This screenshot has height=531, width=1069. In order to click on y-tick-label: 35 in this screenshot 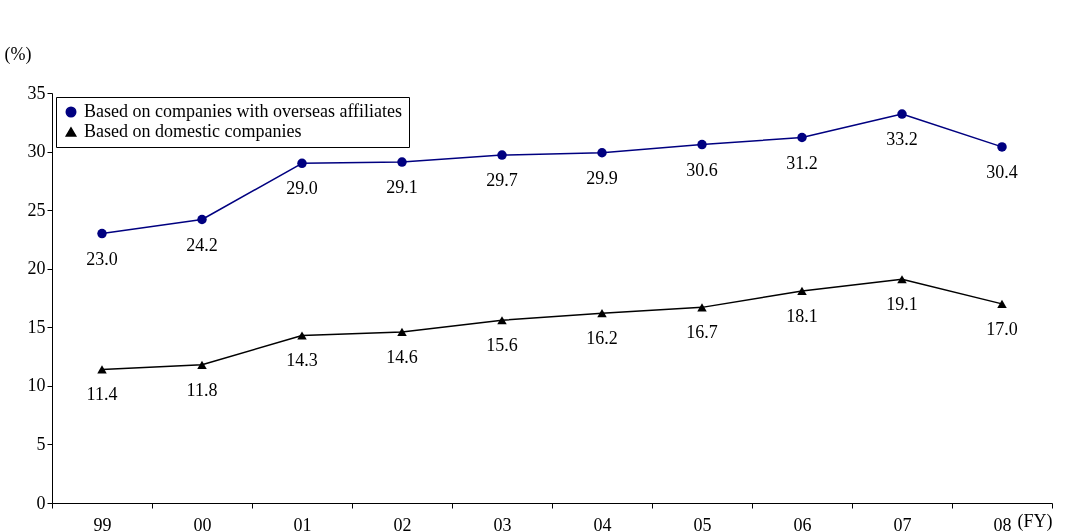, I will do `click(36, 92)`.